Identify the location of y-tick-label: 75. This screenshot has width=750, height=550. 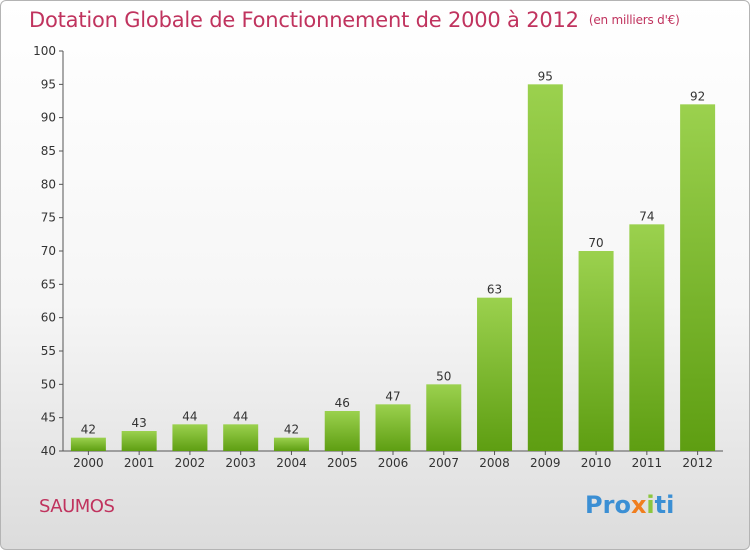
(48, 218).